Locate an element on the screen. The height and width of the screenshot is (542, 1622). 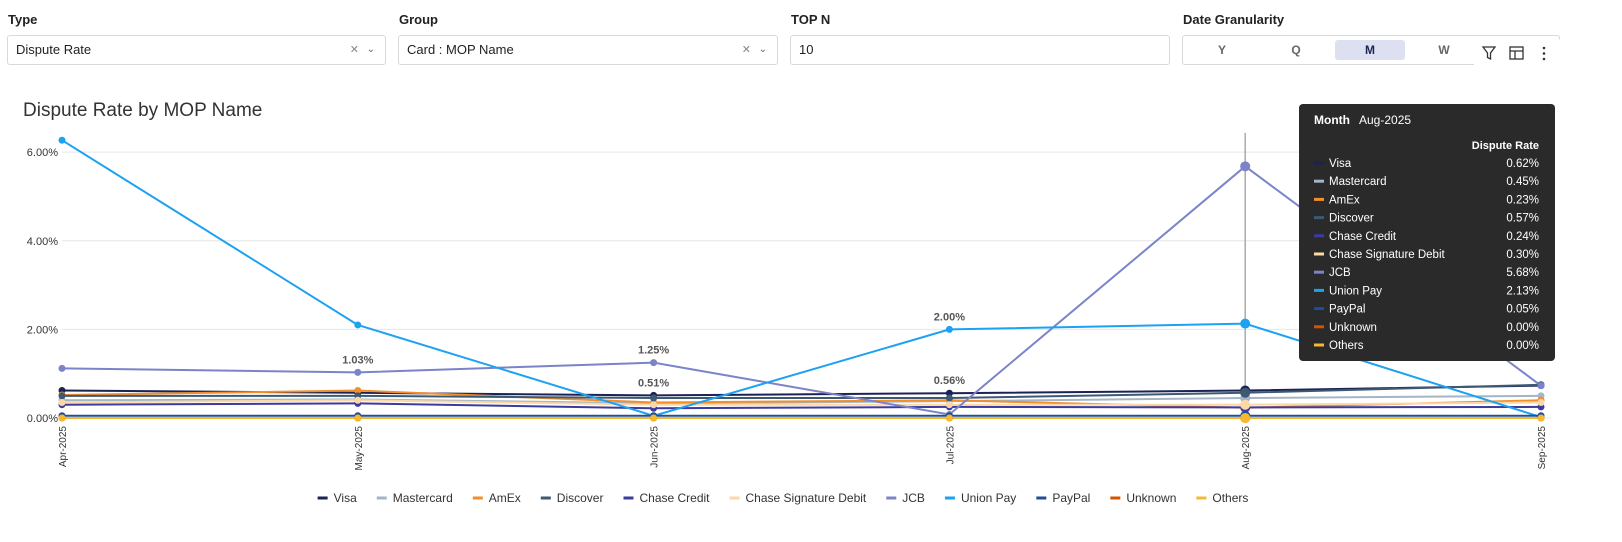
legend-item: PayPal is located at coordinates (1063, 498).